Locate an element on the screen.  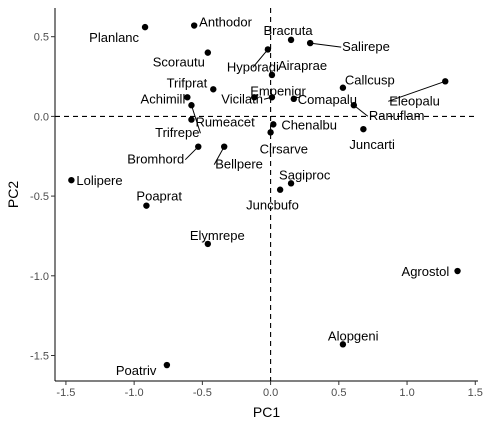
point-planlanc is located at coordinates (145, 27).